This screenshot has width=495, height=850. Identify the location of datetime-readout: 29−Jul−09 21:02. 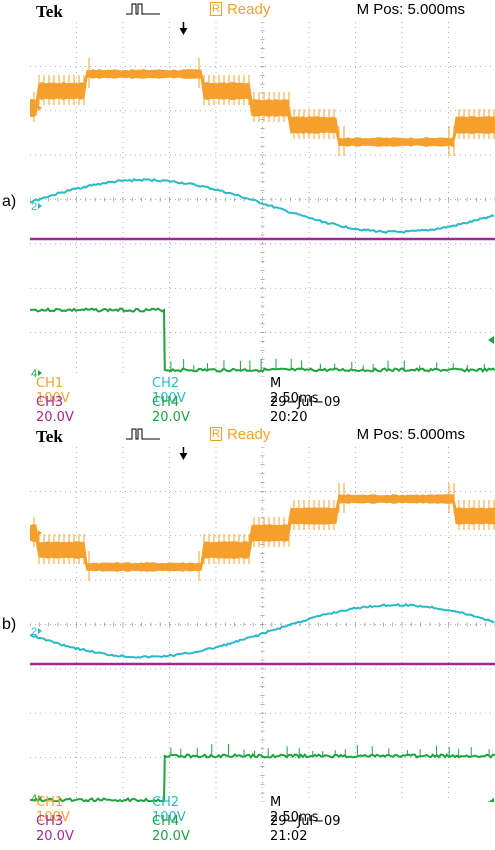
(305, 829).